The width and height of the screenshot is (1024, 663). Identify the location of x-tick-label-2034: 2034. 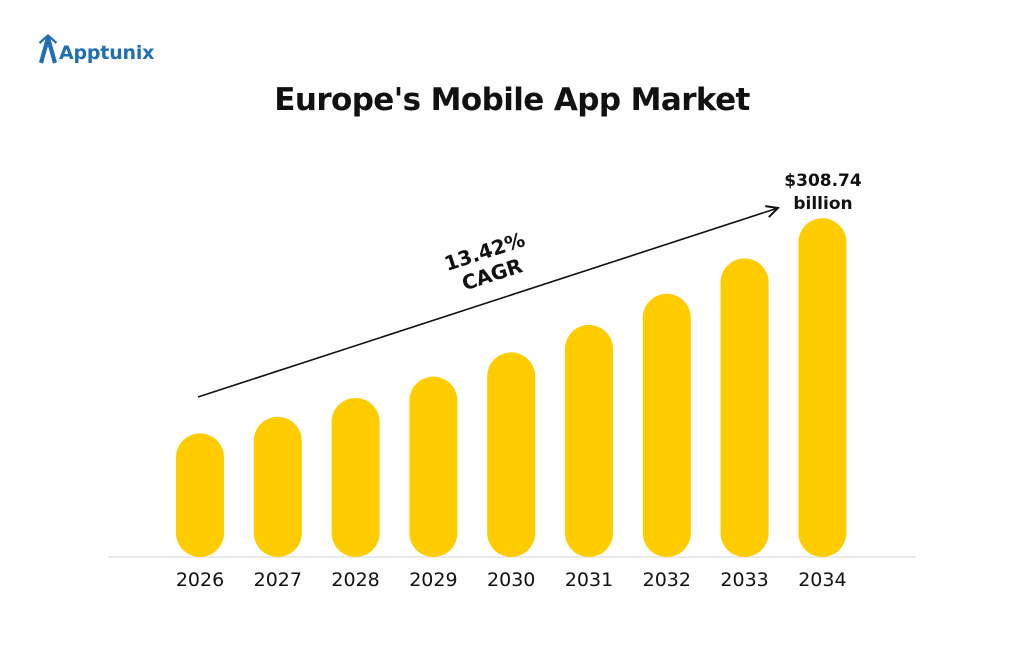
(822, 580).